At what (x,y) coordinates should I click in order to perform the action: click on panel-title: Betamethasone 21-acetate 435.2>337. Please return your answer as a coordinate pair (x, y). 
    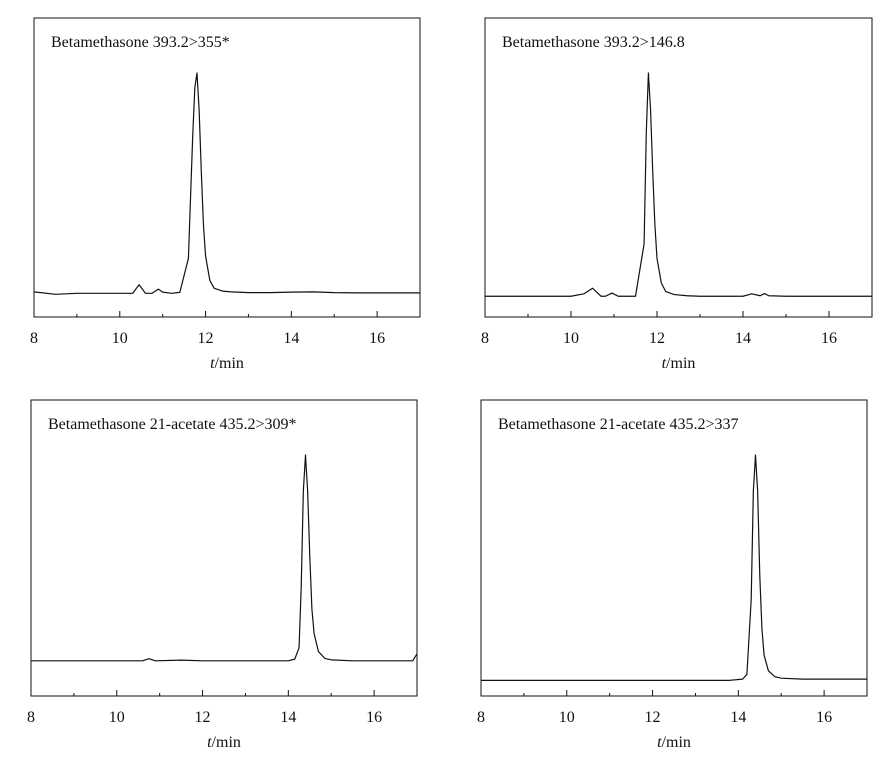
    Looking at the image, I should click on (618, 424).